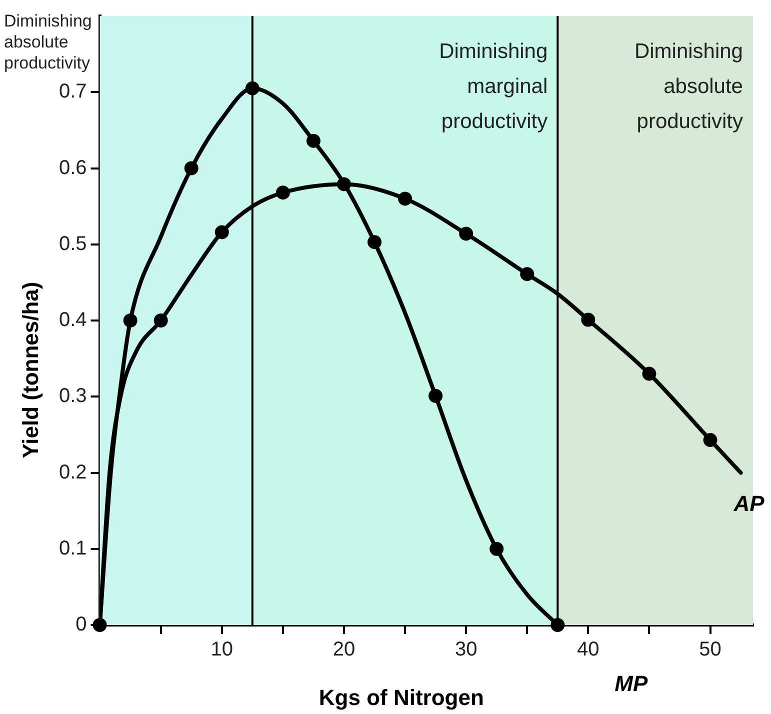 This screenshot has width=771, height=714. Describe the element at coordinates (689, 86) in the screenshot. I see `band-label: Diminishing absolute productivity` at that location.